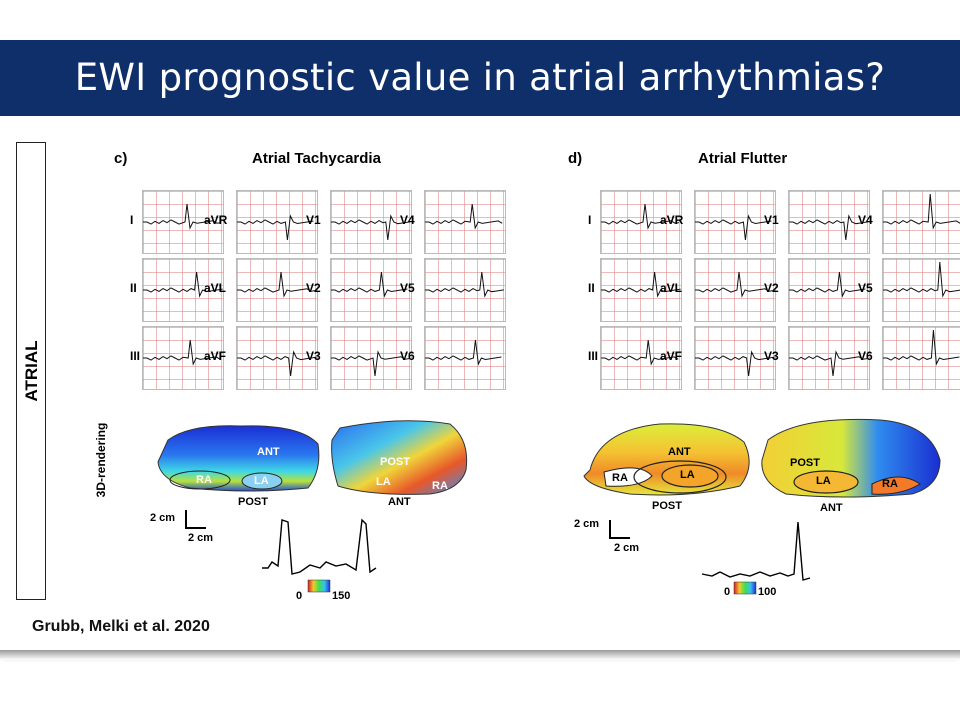 The width and height of the screenshot is (960, 720). Describe the element at coordinates (195, 519) in the screenshot. I see `panel-c-scale-bar` at that location.